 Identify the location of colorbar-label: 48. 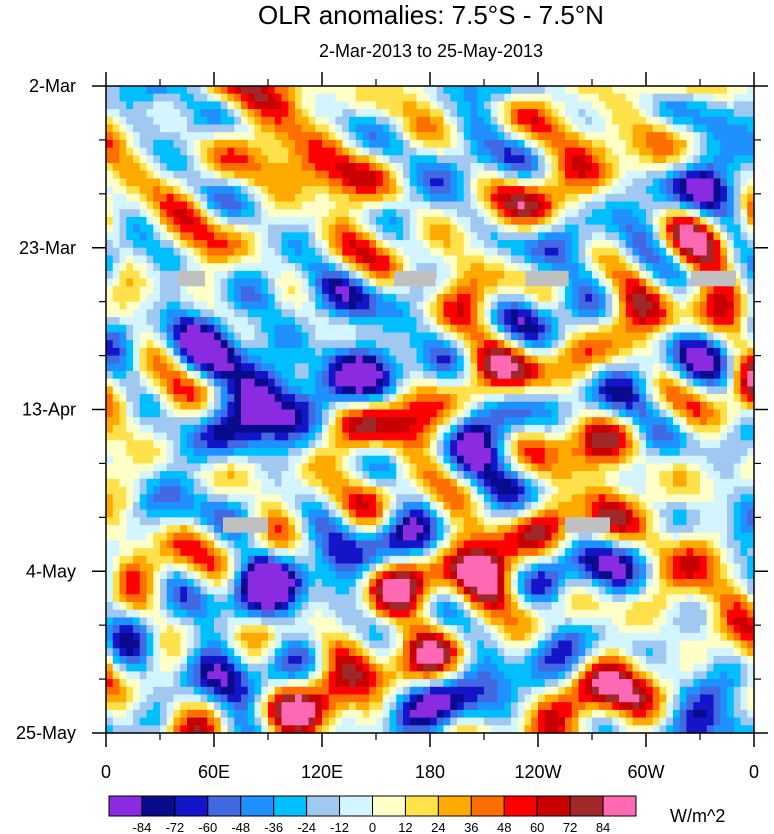
(504, 827).